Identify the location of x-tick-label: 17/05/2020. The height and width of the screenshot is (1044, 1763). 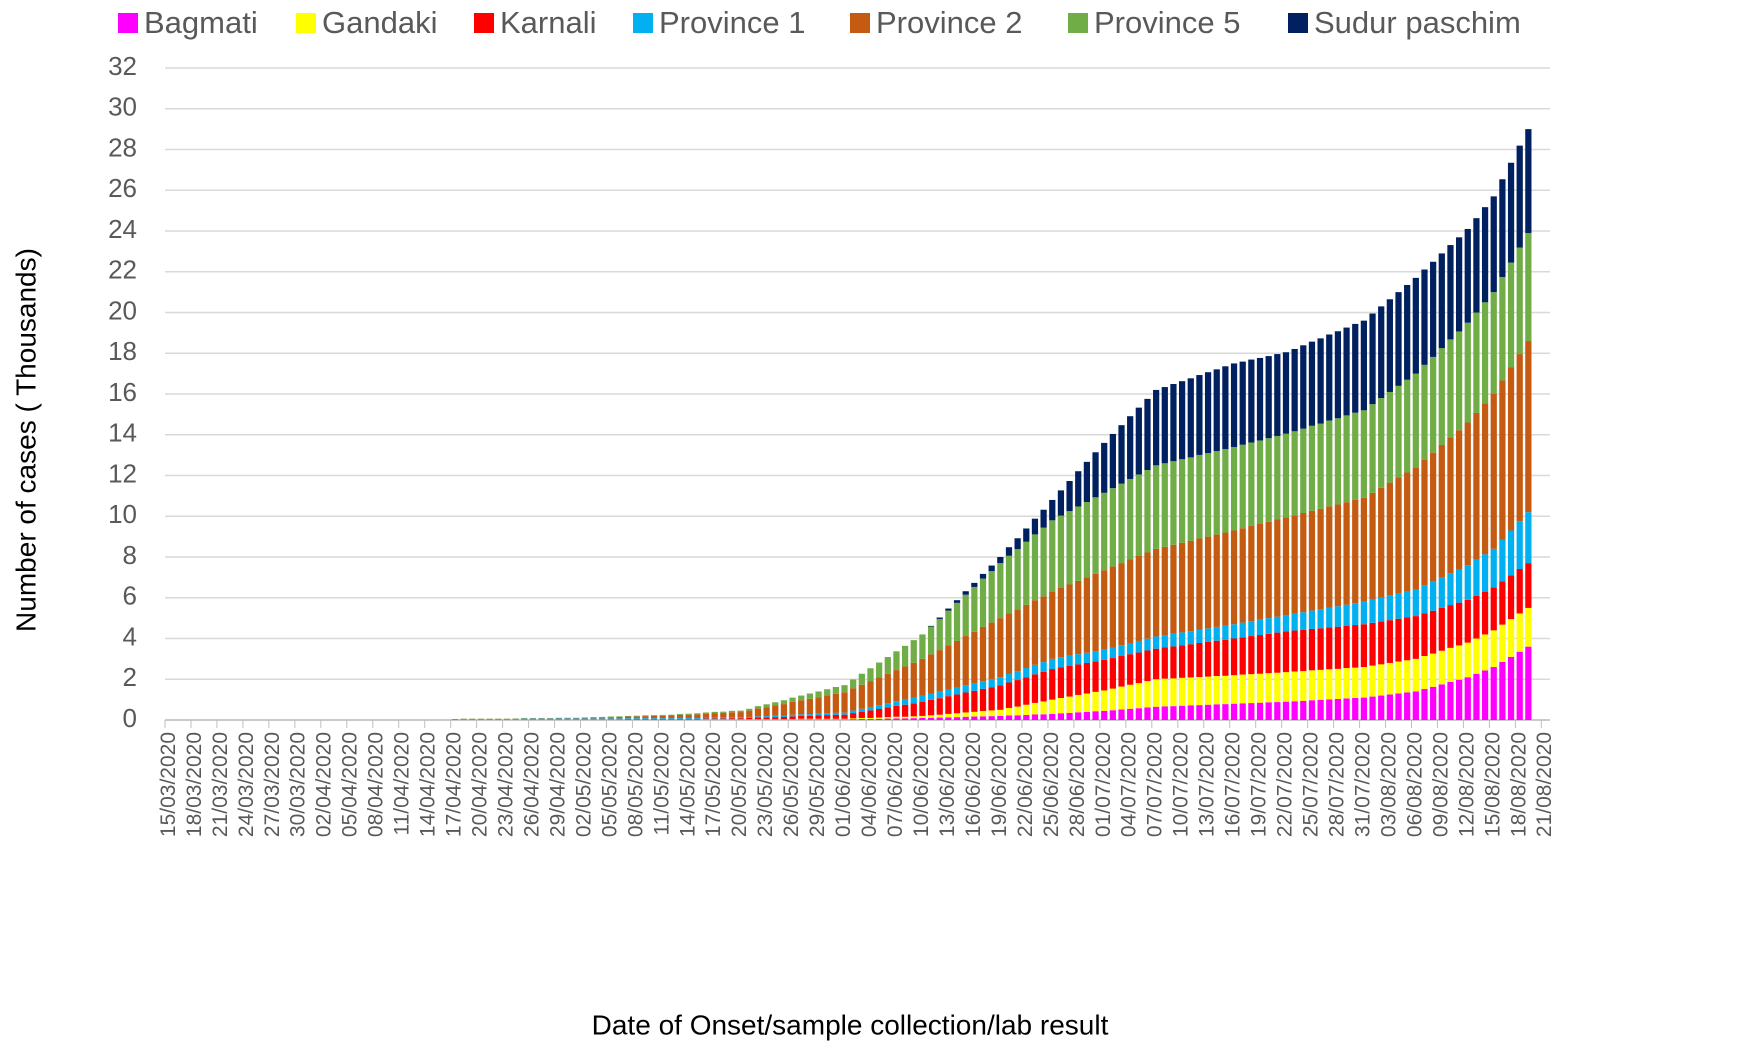
(713, 784).